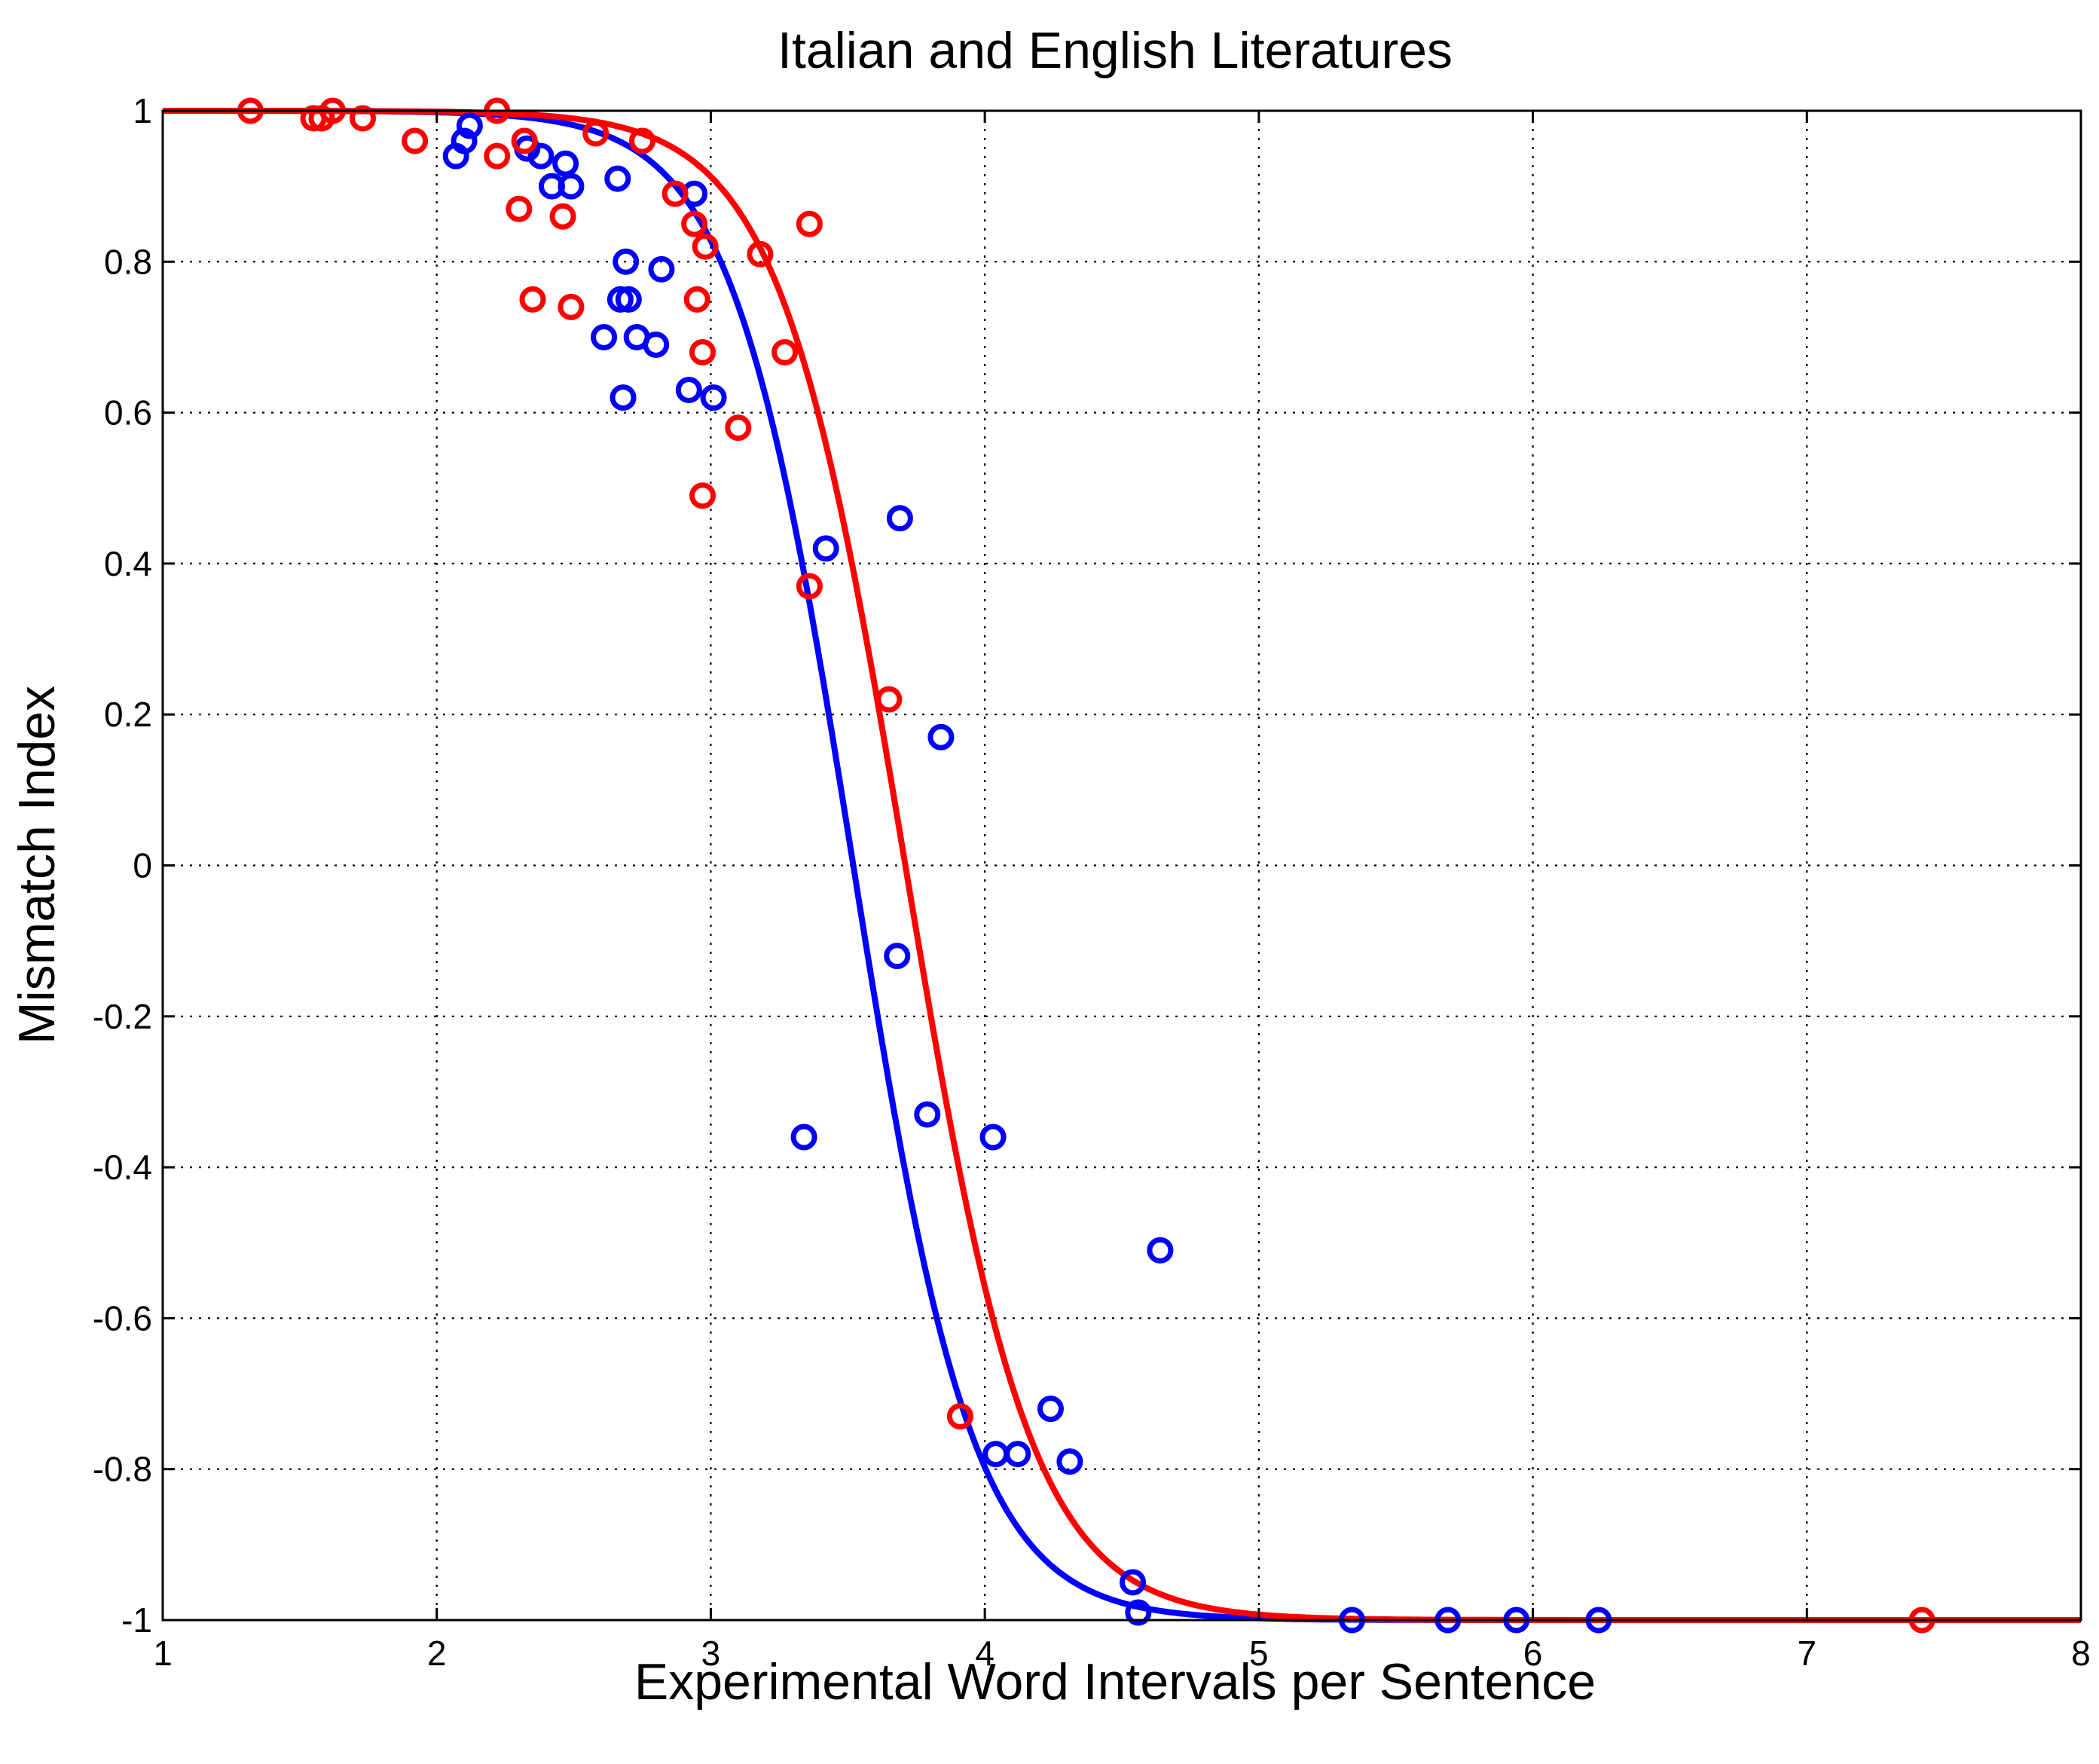 The height and width of the screenshot is (1764, 2099). I want to click on x-tick-label: 3, so click(711, 1653).